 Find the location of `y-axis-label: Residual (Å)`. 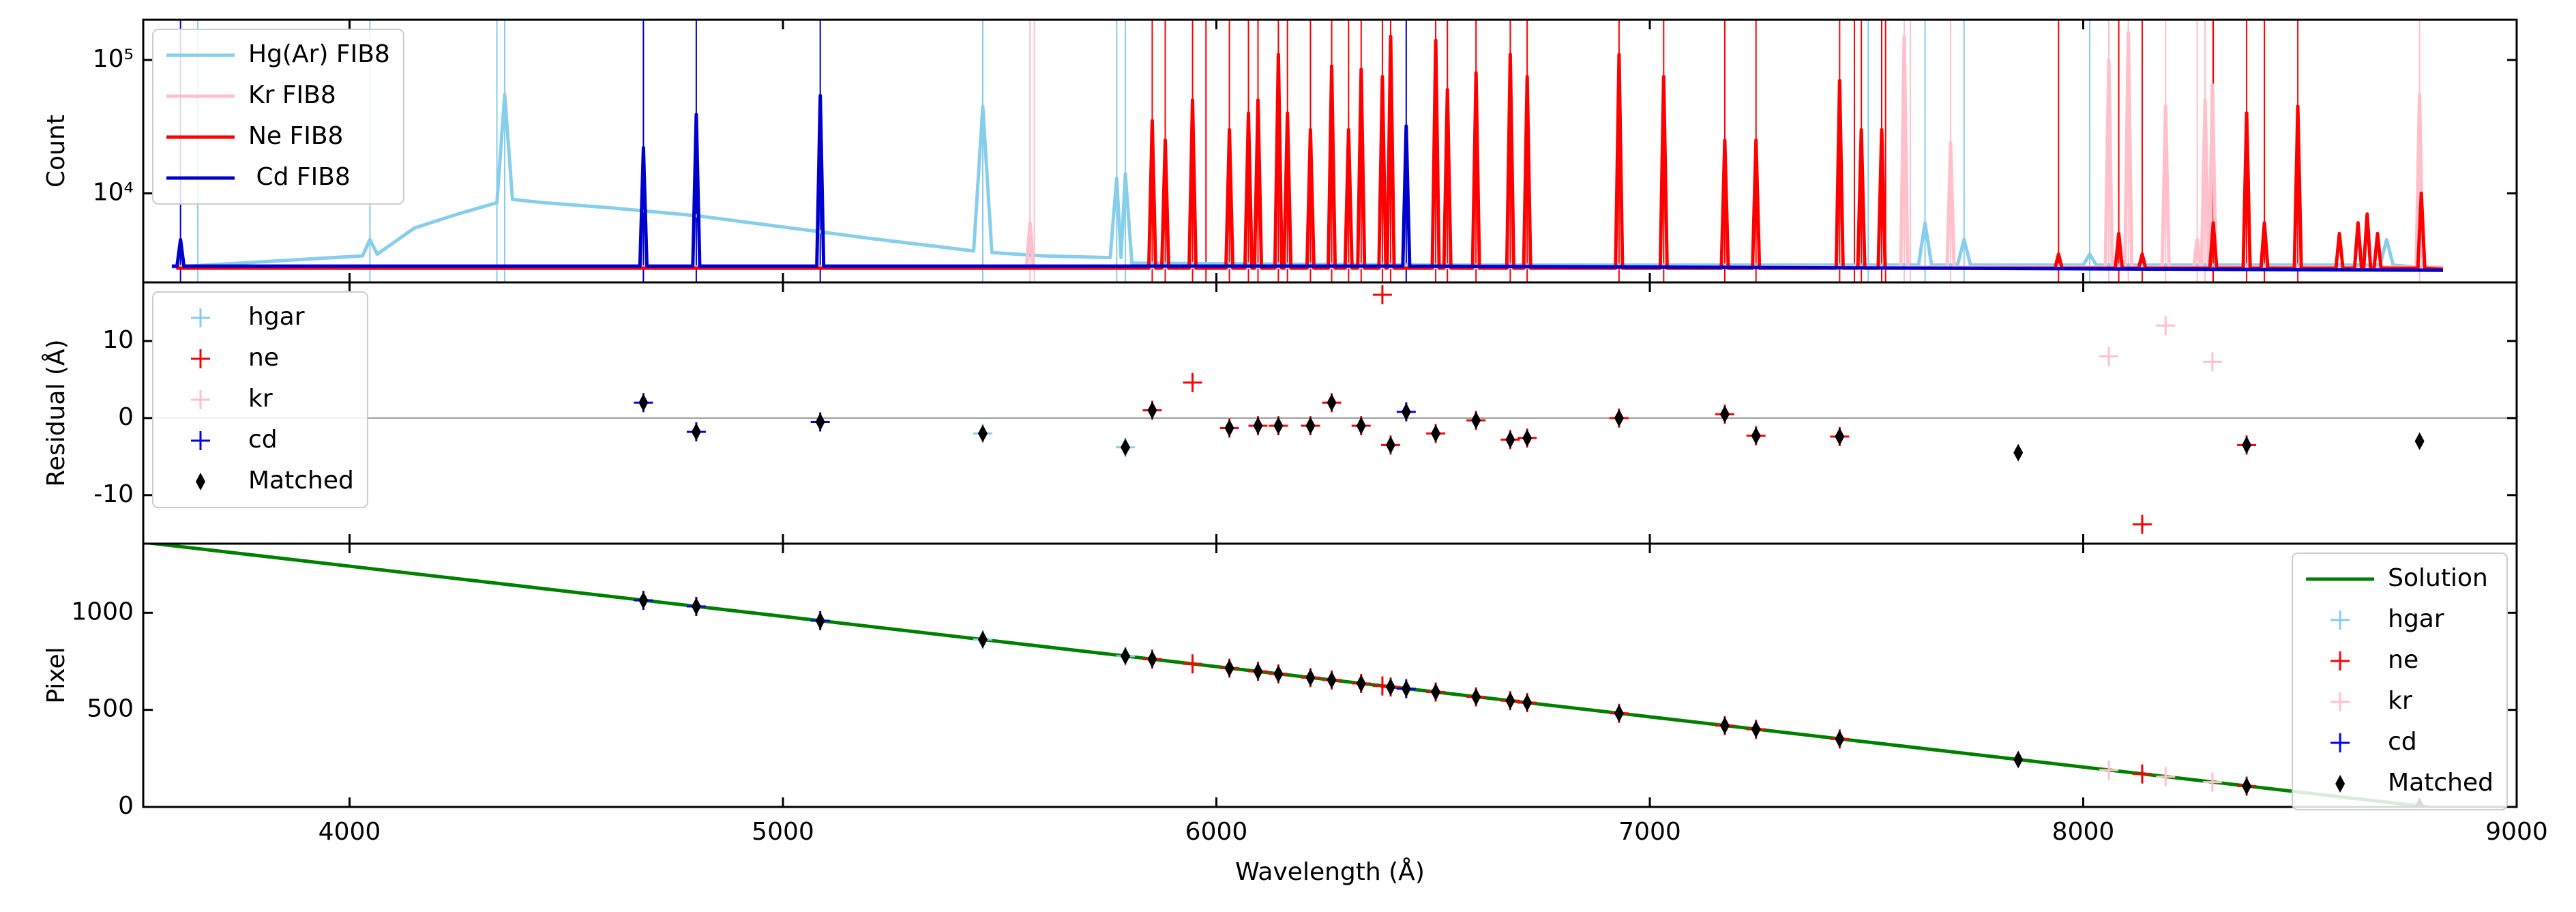

y-axis-label: Residual (Å) is located at coordinates (55, 412).